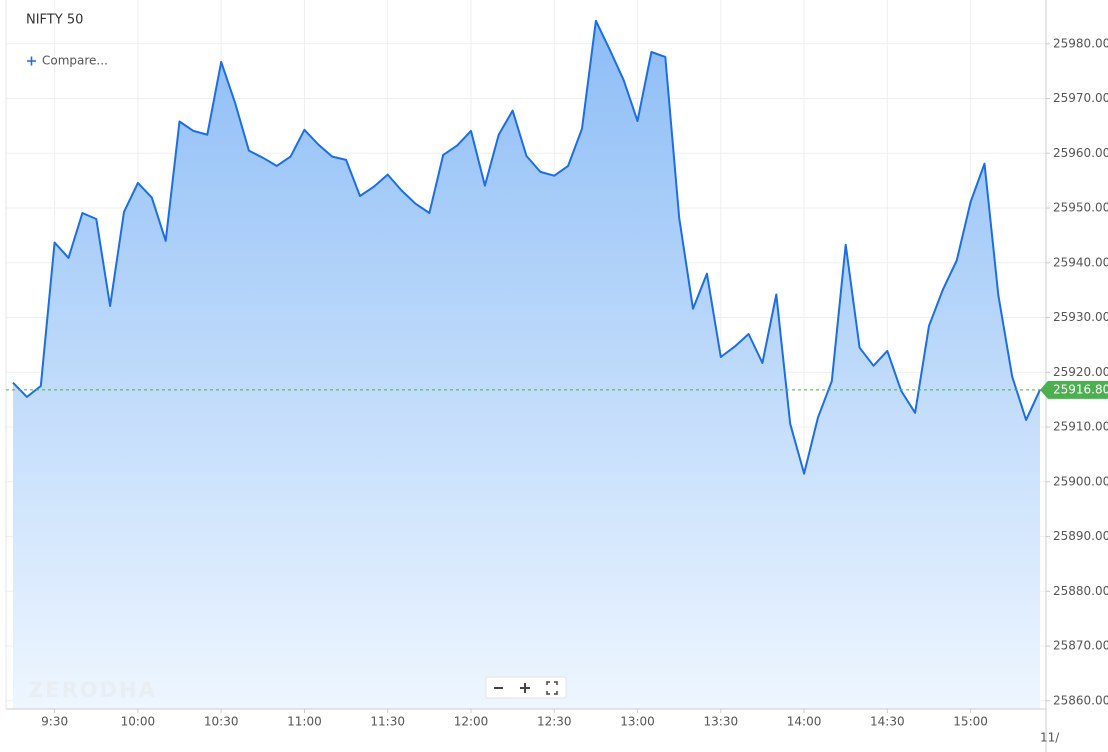  I want to click on x-tick-label: 14:30, so click(887, 722).